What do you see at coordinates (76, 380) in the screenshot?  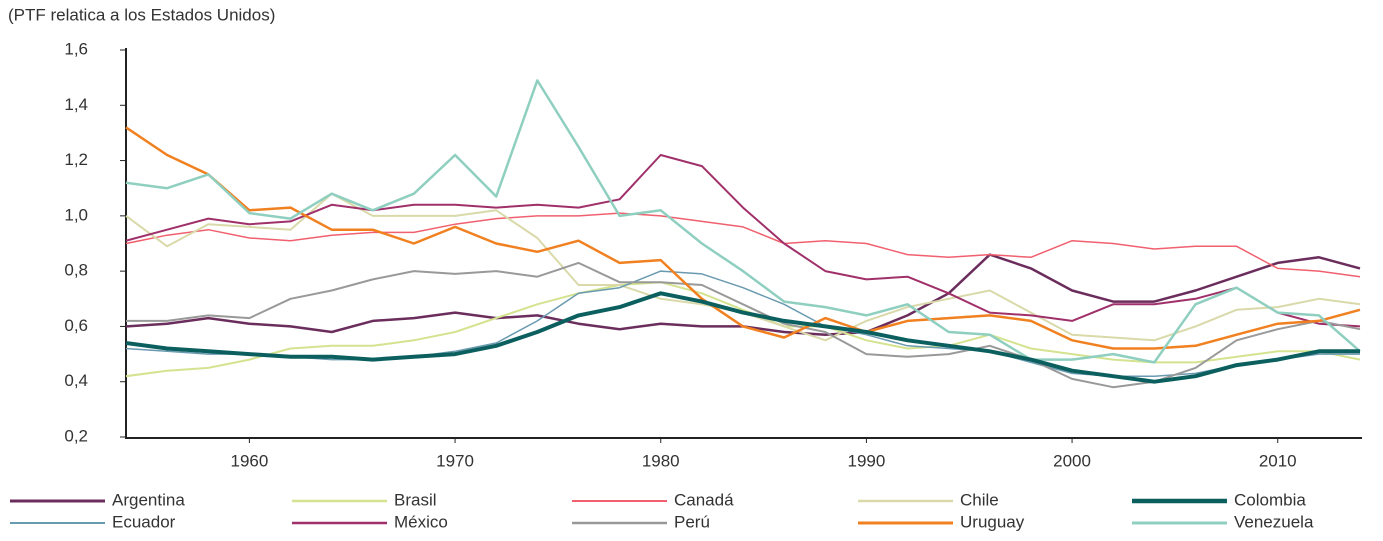 I see `y-tick-label: 0,4` at bounding box center [76, 380].